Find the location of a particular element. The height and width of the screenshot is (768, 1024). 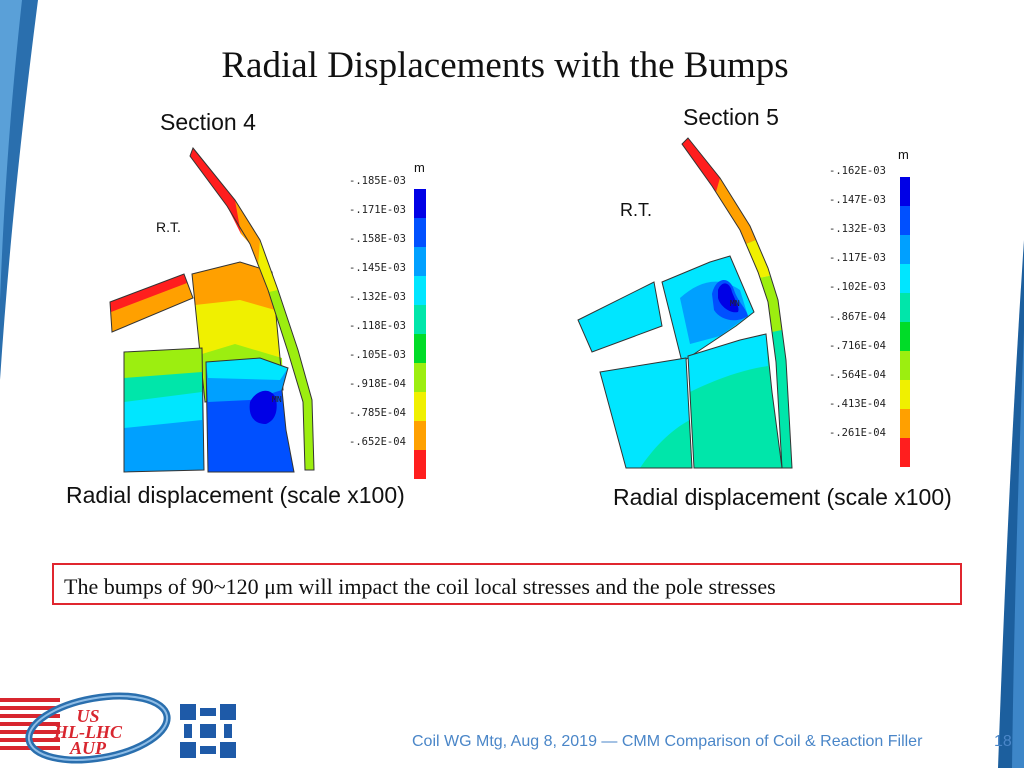

section-5-caption: Radial displacement (scale x100) is located at coordinates (782, 497).